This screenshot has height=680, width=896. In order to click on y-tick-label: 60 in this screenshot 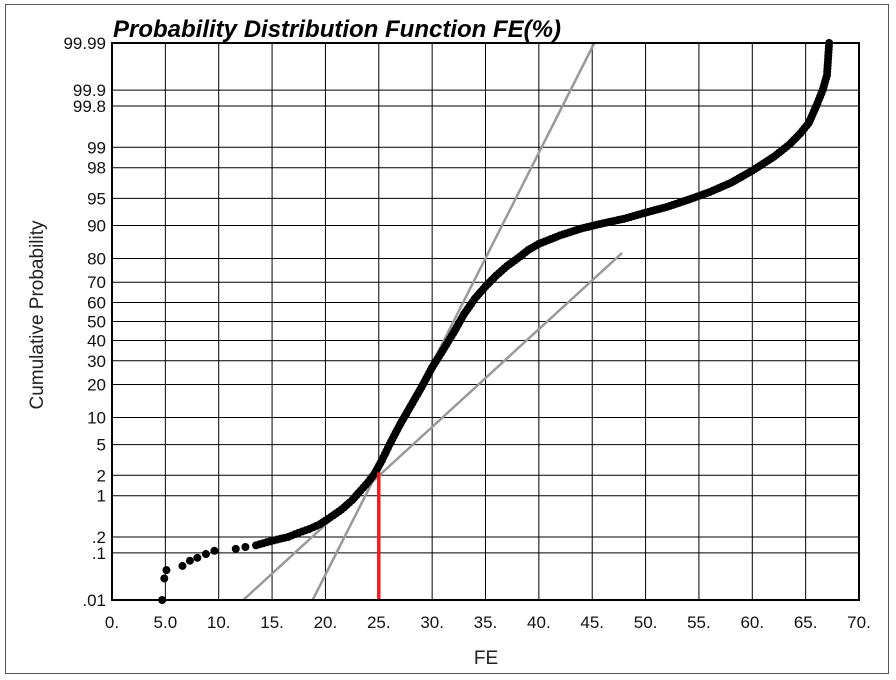, I will do `click(96, 303)`.